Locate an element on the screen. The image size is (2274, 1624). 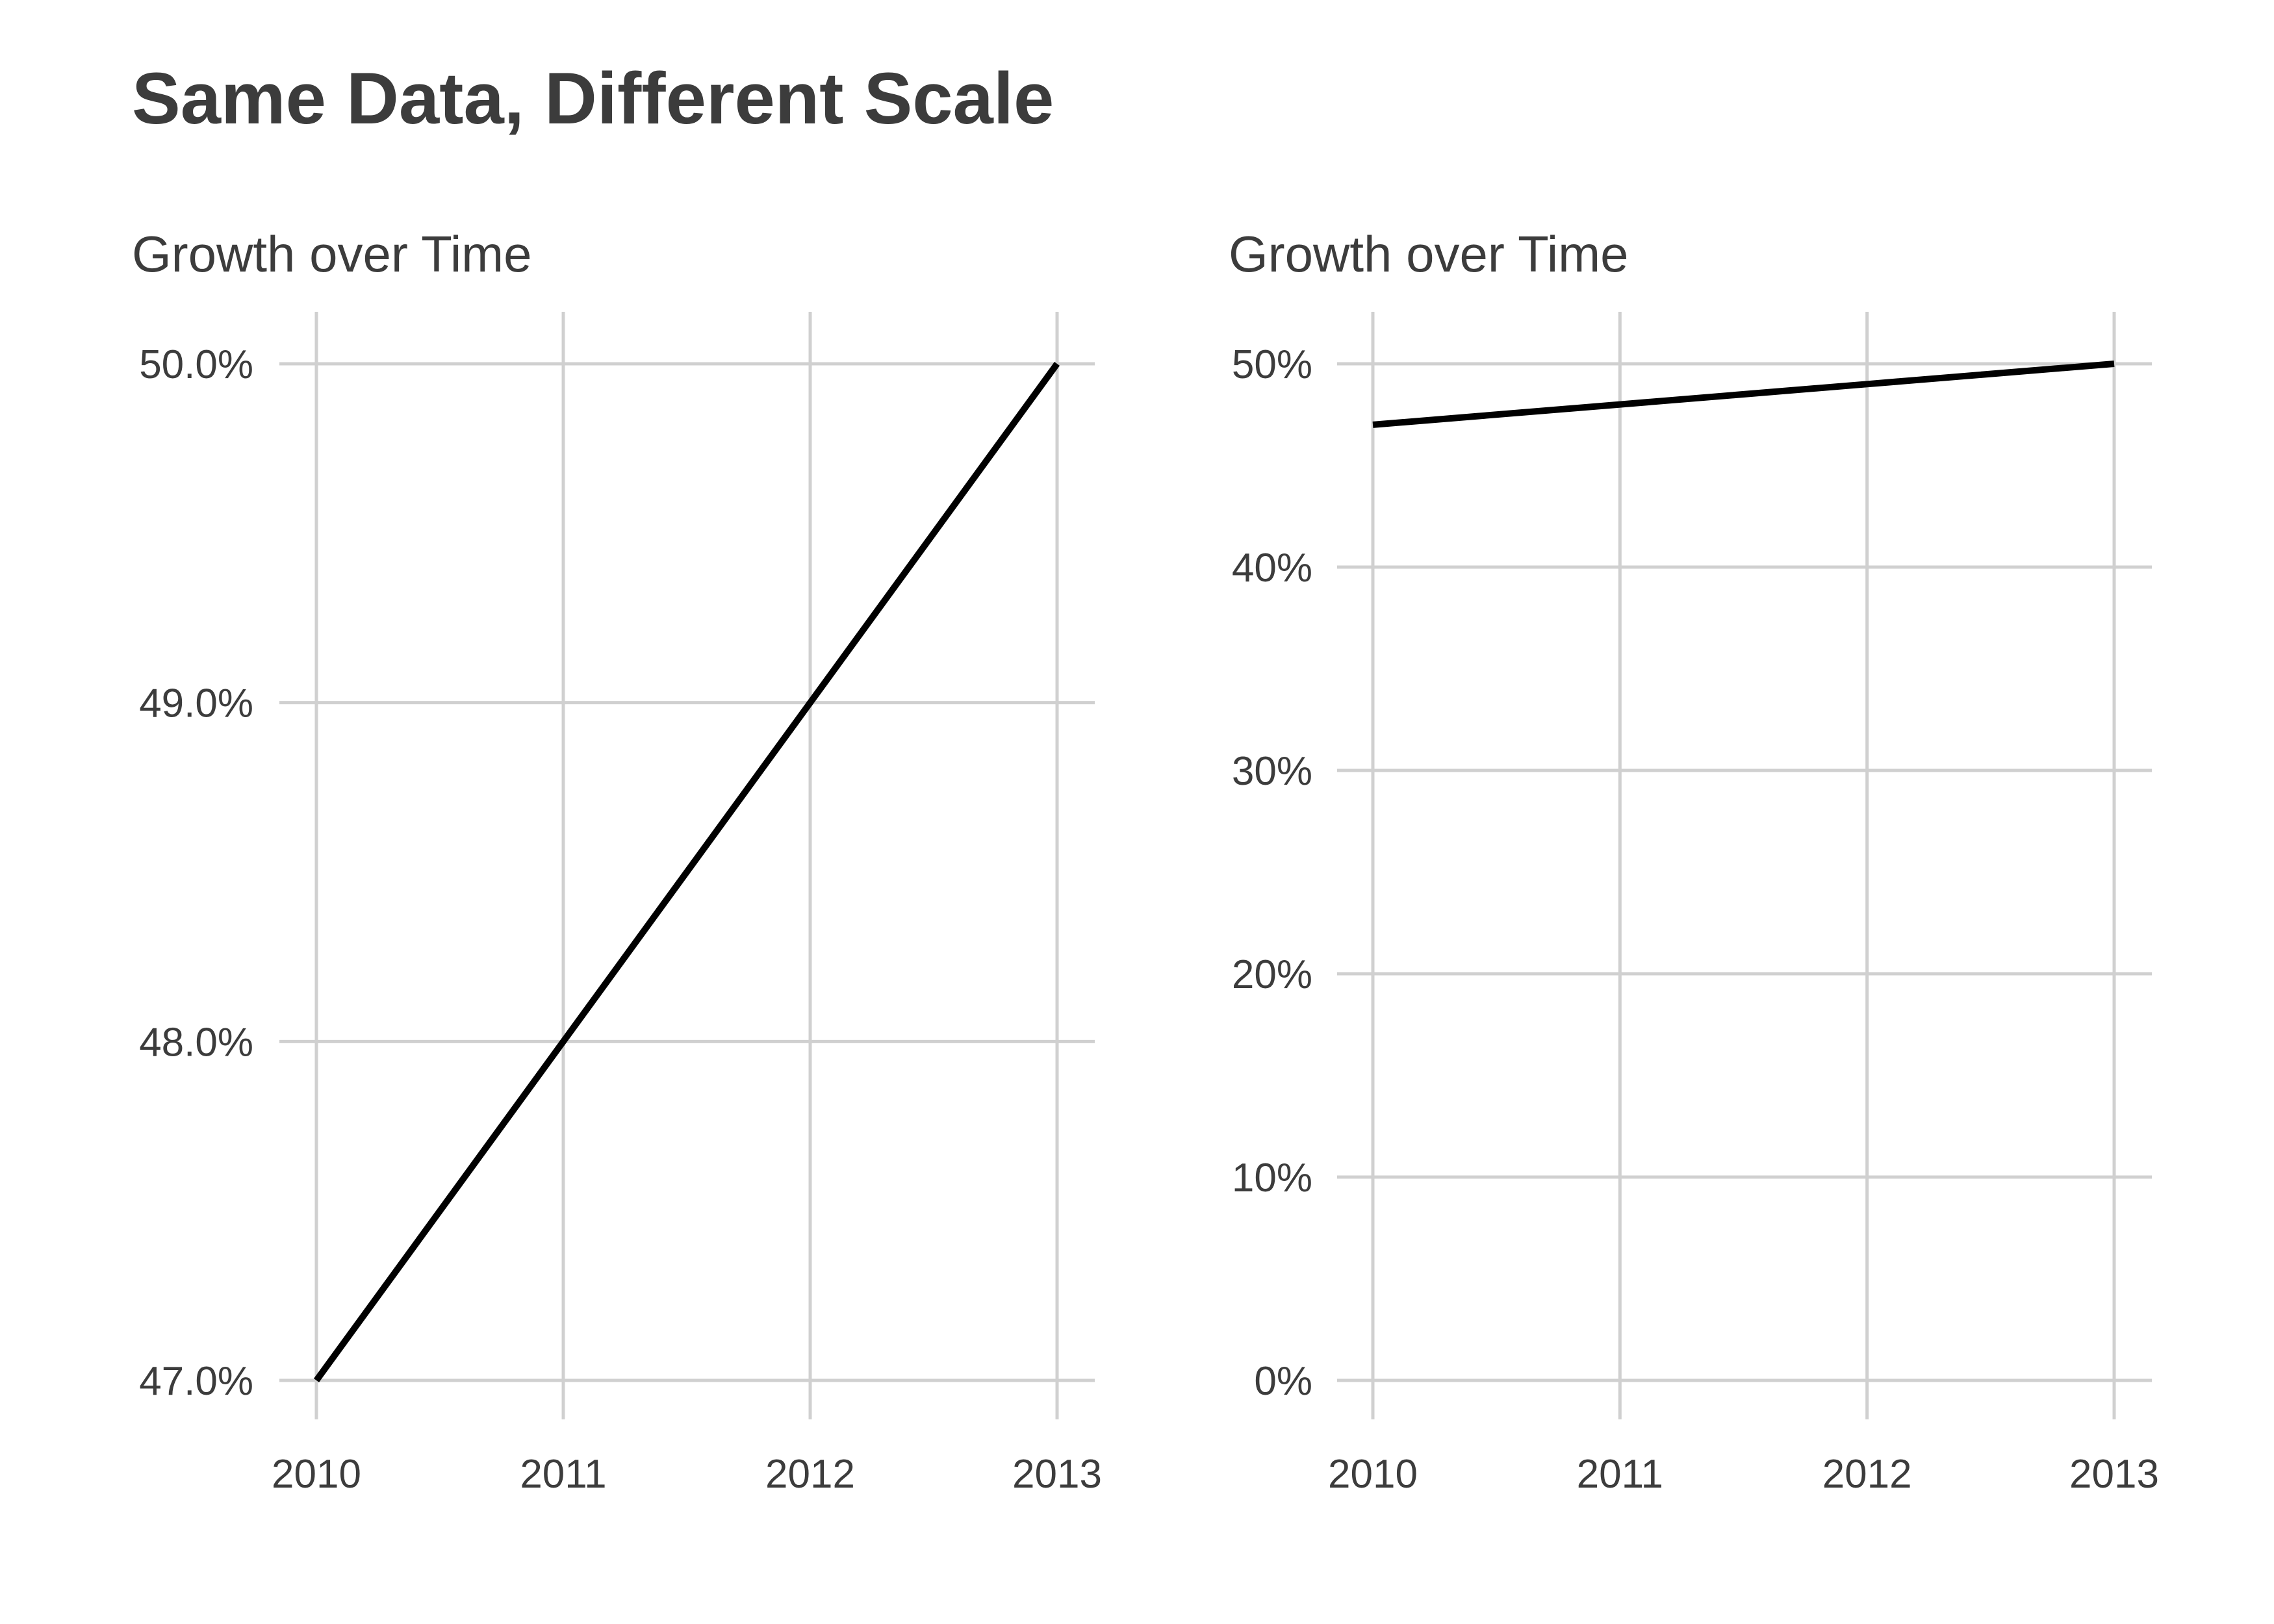
y-tick-label: 30% is located at coordinates (1272, 771).